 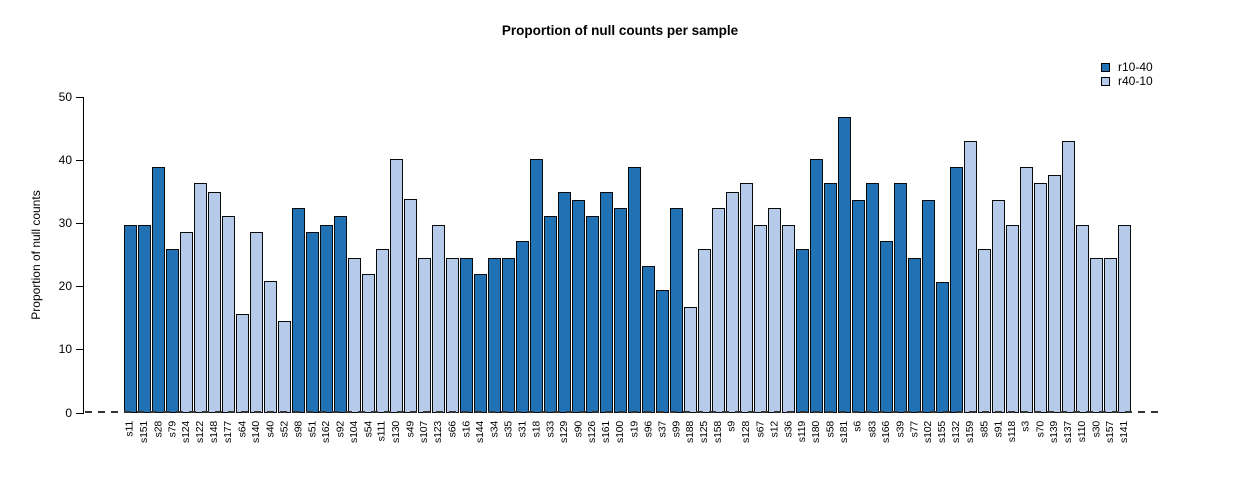 What do you see at coordinates (592, 314) in the screenshot?
I see `bar-s126` at bounding box center [592, 314].